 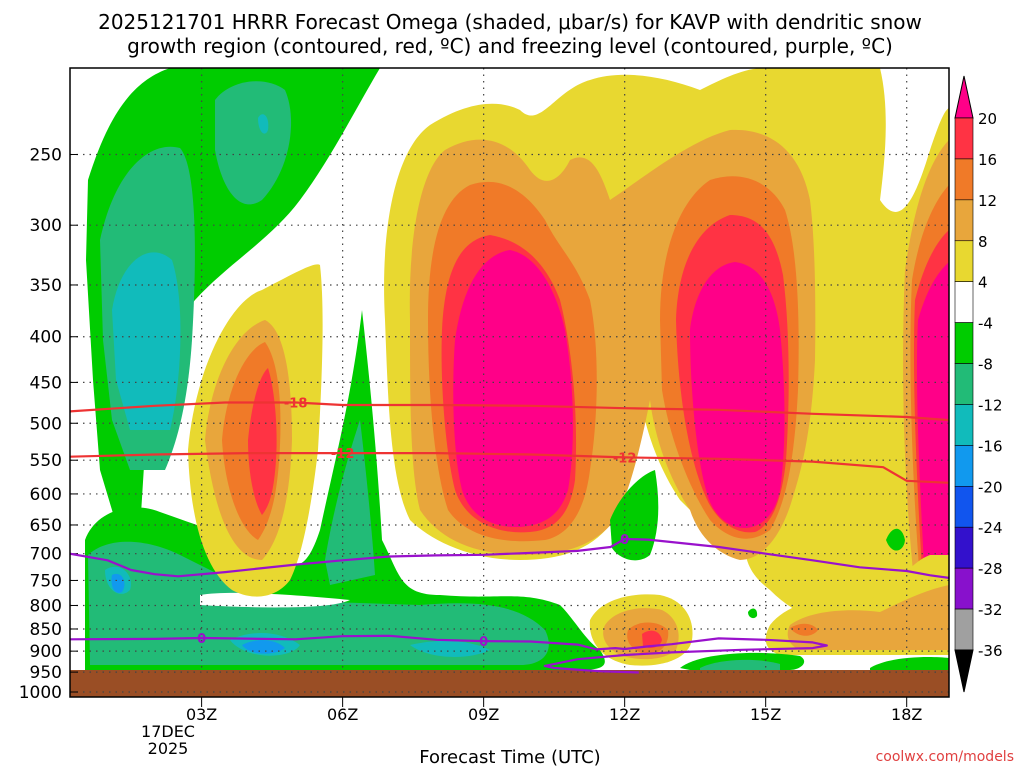 What do you see at coordinates (342, 714) in the screenshot?
I see `x-tick-label: 06Z` at bounding box center [342, 714].